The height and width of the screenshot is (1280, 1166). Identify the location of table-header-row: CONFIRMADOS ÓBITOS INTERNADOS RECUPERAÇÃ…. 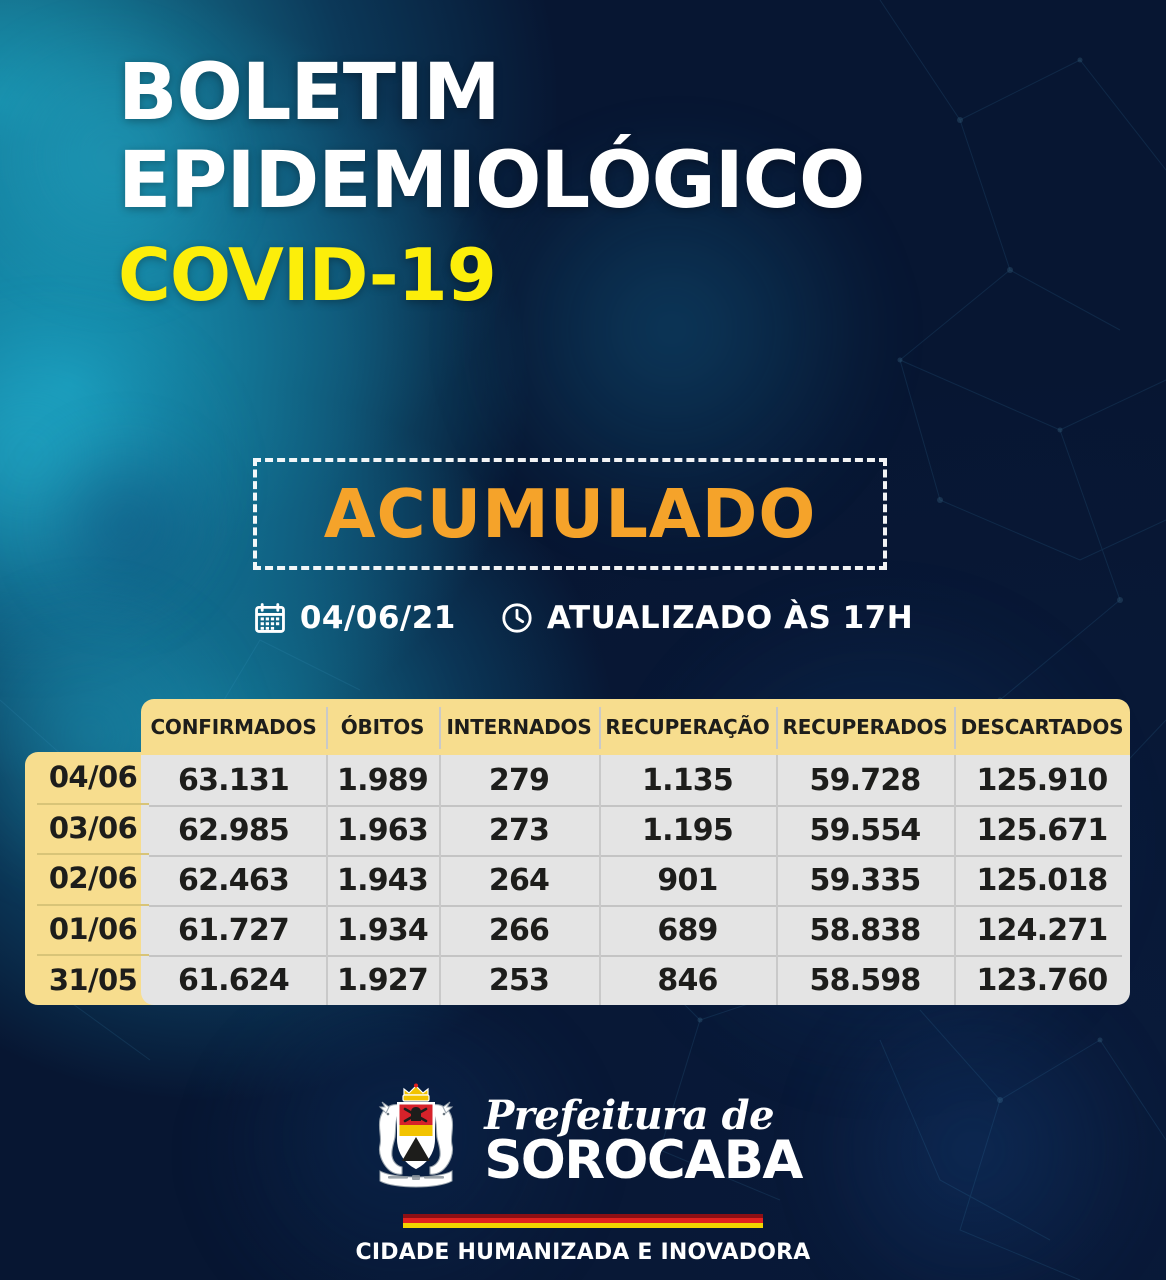
(635, 727).